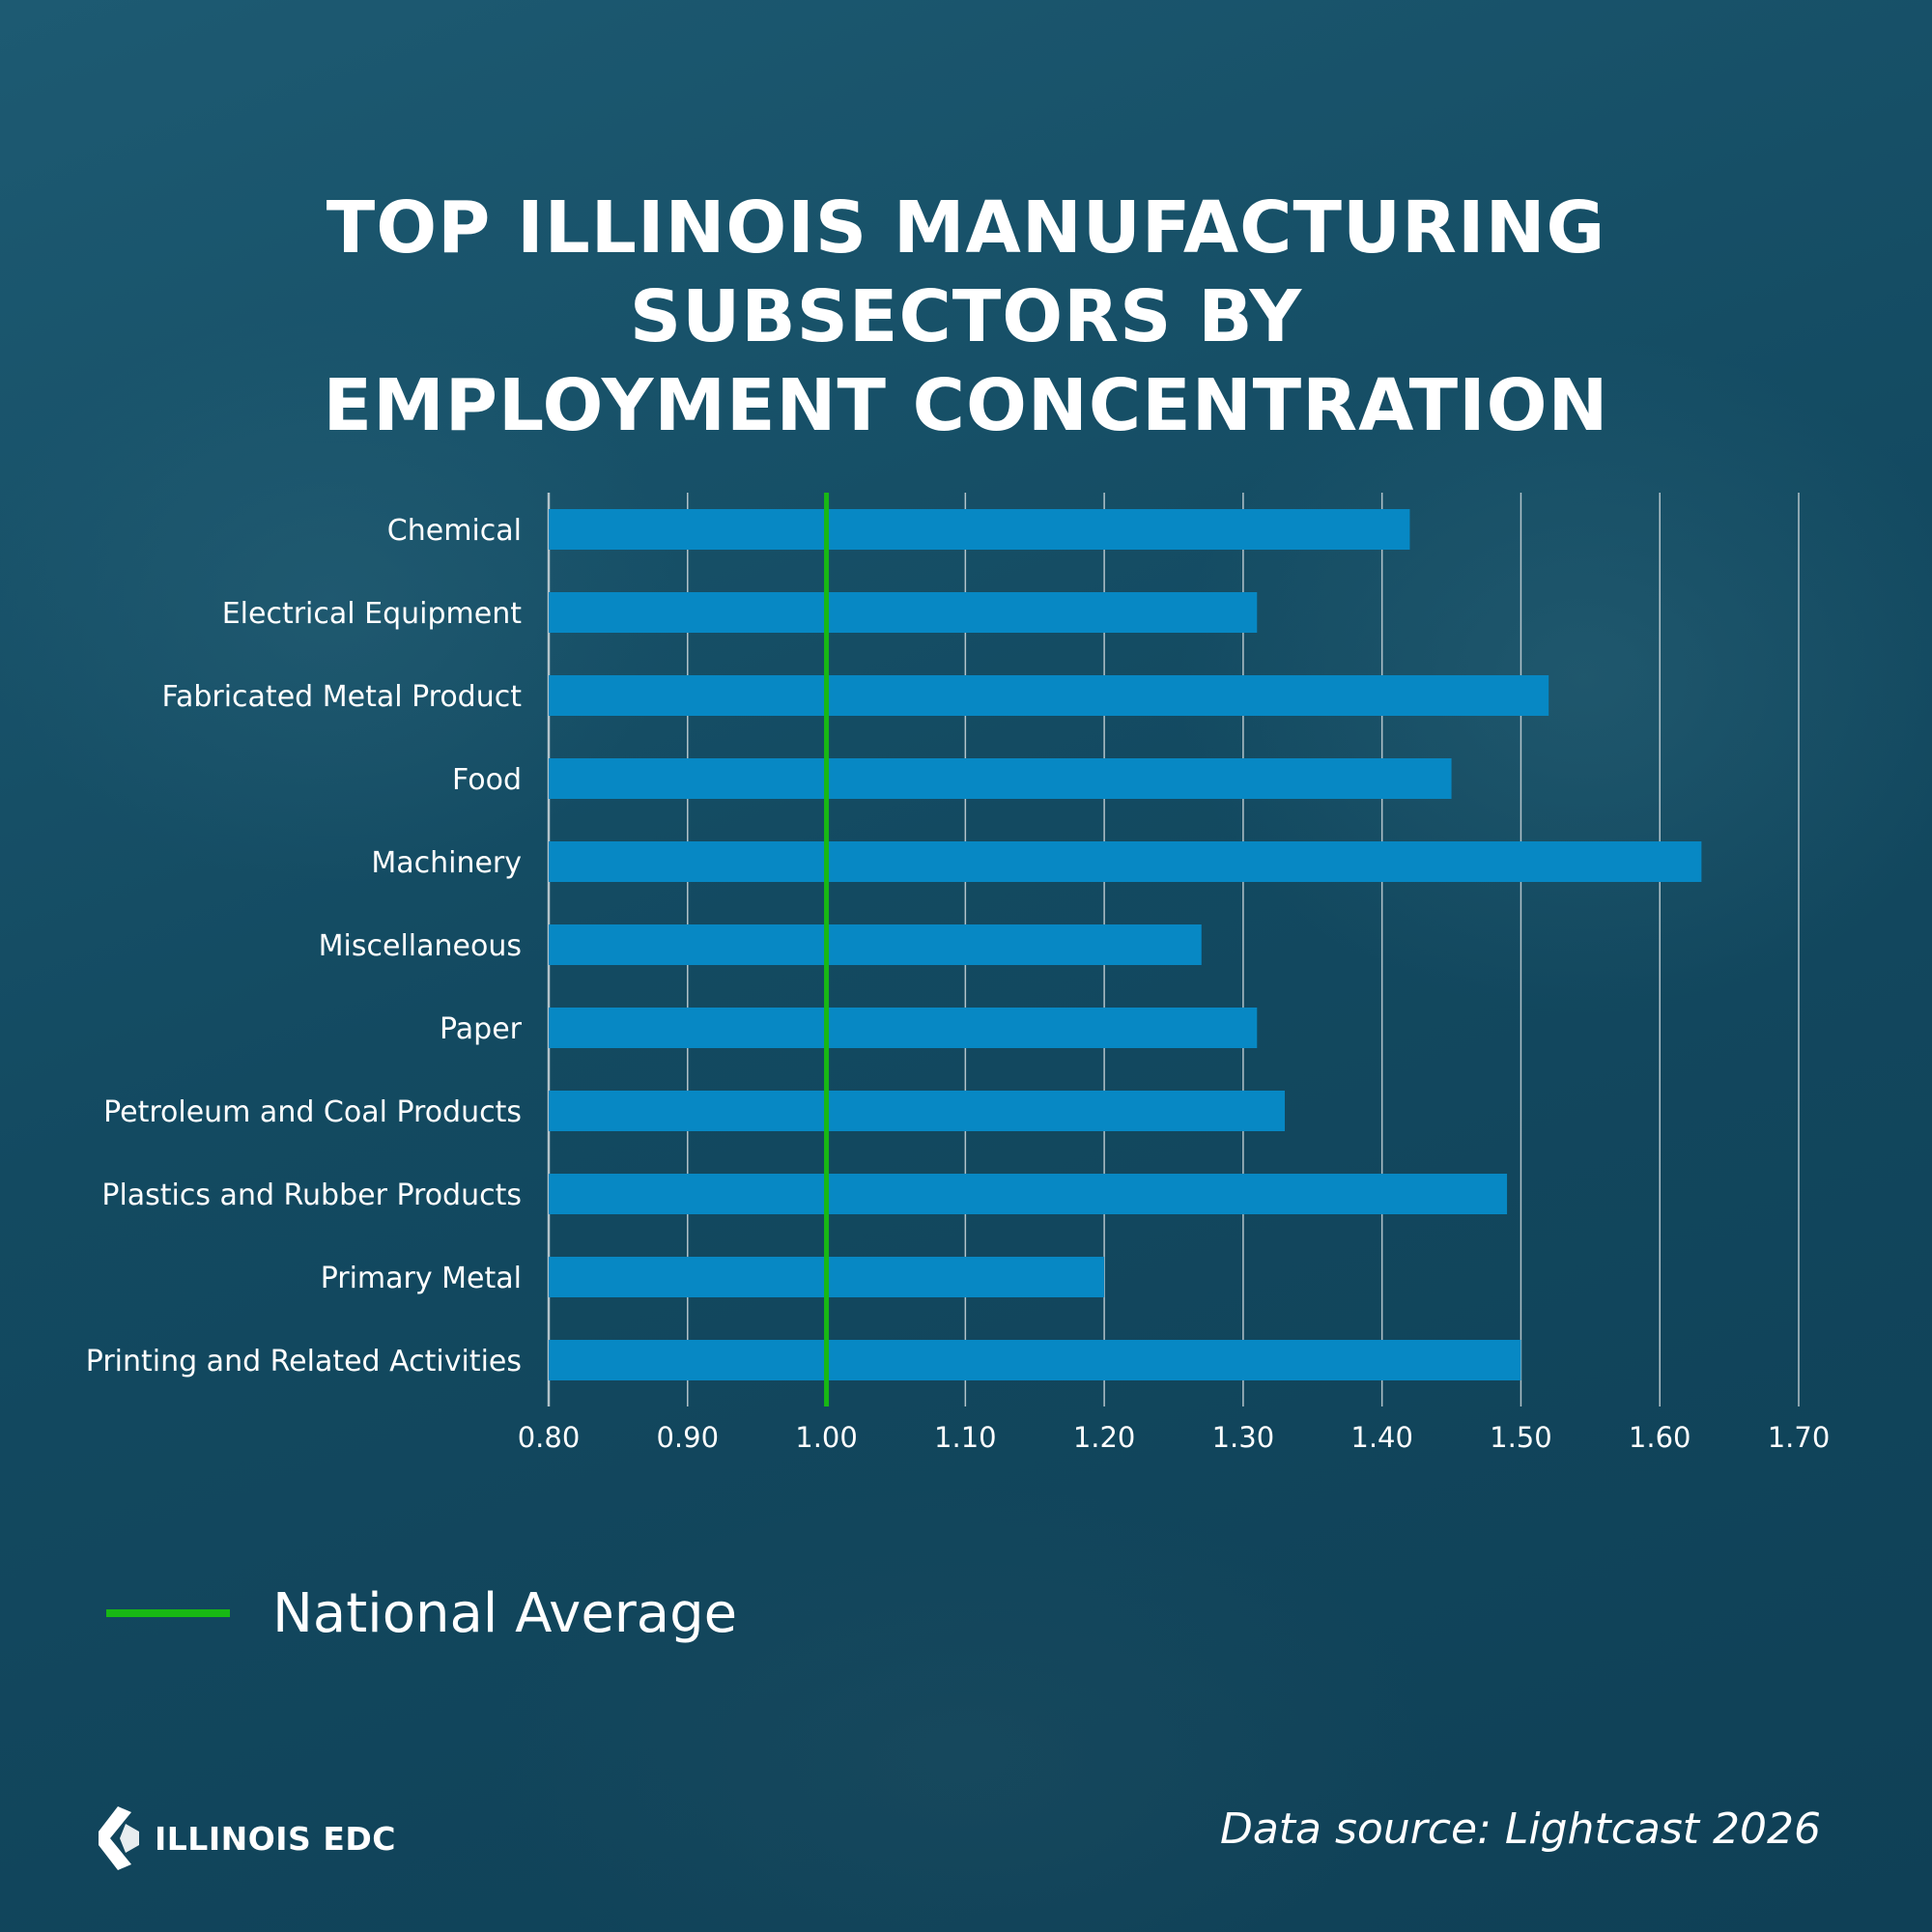 Image resolution: width=1932 pixels, height=1932 pixels. What do you see at coordinates (168, 1613) in the screenshot?
I see `legend-line-swatch` at bounding box center [168, 1613].